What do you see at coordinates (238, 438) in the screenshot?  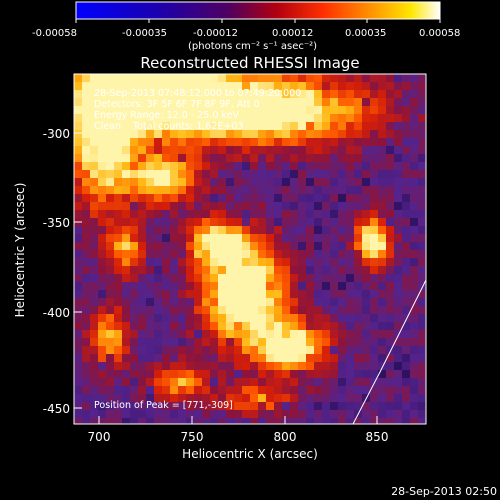 I see `x-axis: 700 750 800 850 Heliocentric X (arcsec)` at bounding box center [238, 438].